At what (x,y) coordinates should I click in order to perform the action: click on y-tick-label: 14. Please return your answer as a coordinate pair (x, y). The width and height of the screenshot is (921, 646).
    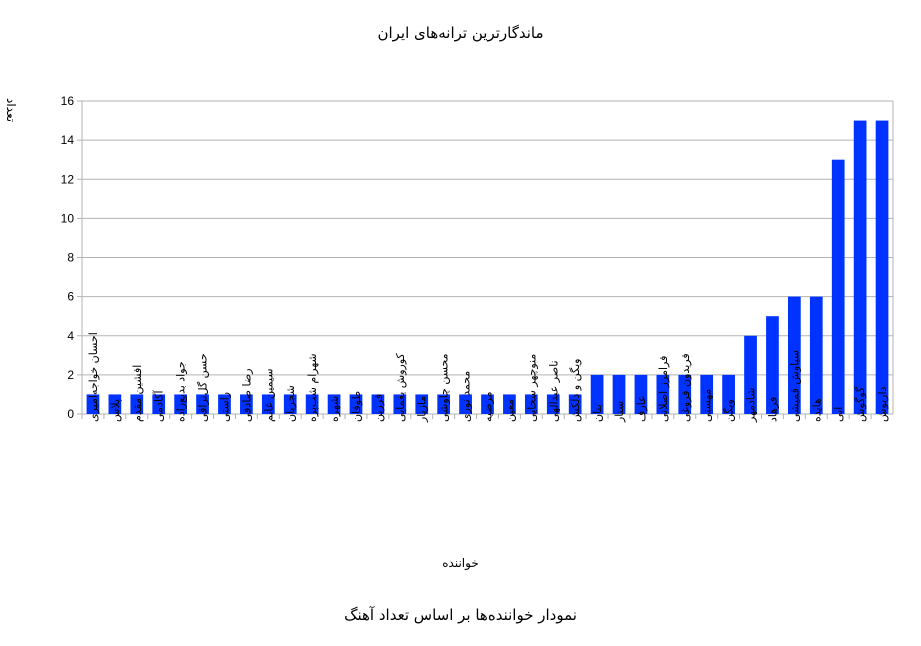
    Looking at the image, I should click on (68, 140).